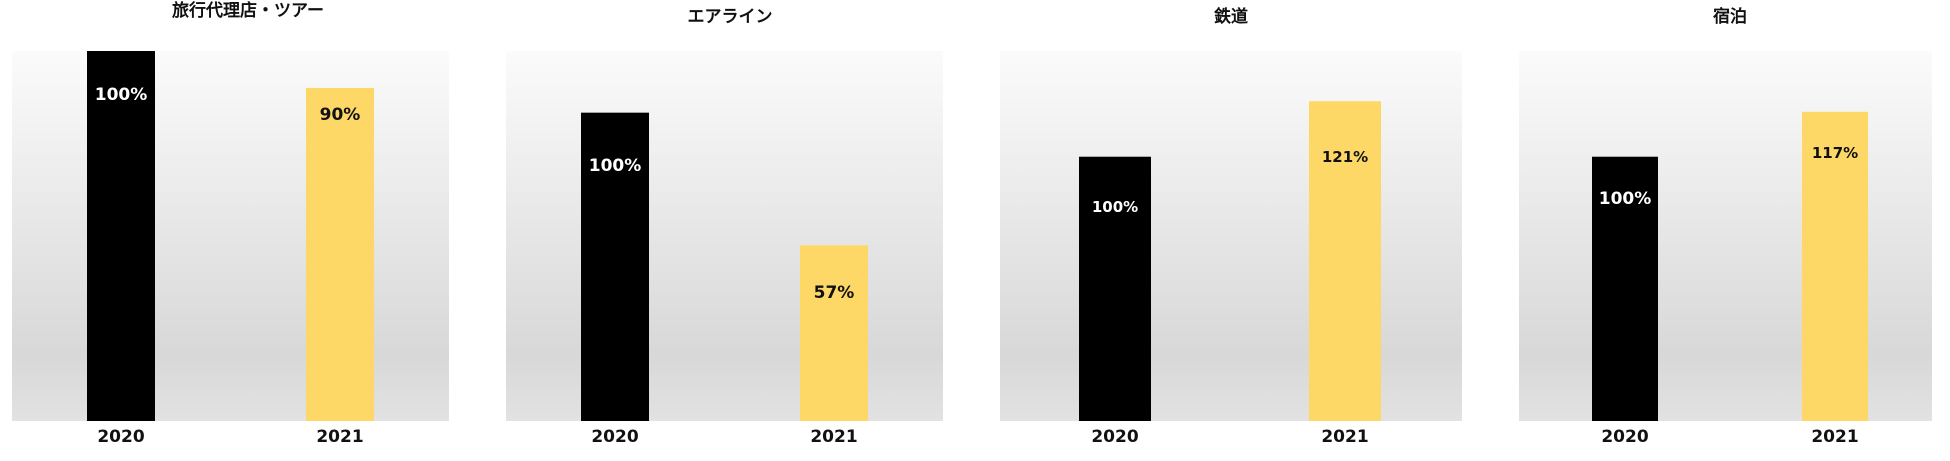 The height and width of the screenshot is (461, 1950). What do you see at coordinates (340, 254) in the screenshot?
I see `bar-1-2021` at bounding box center [340, 254].